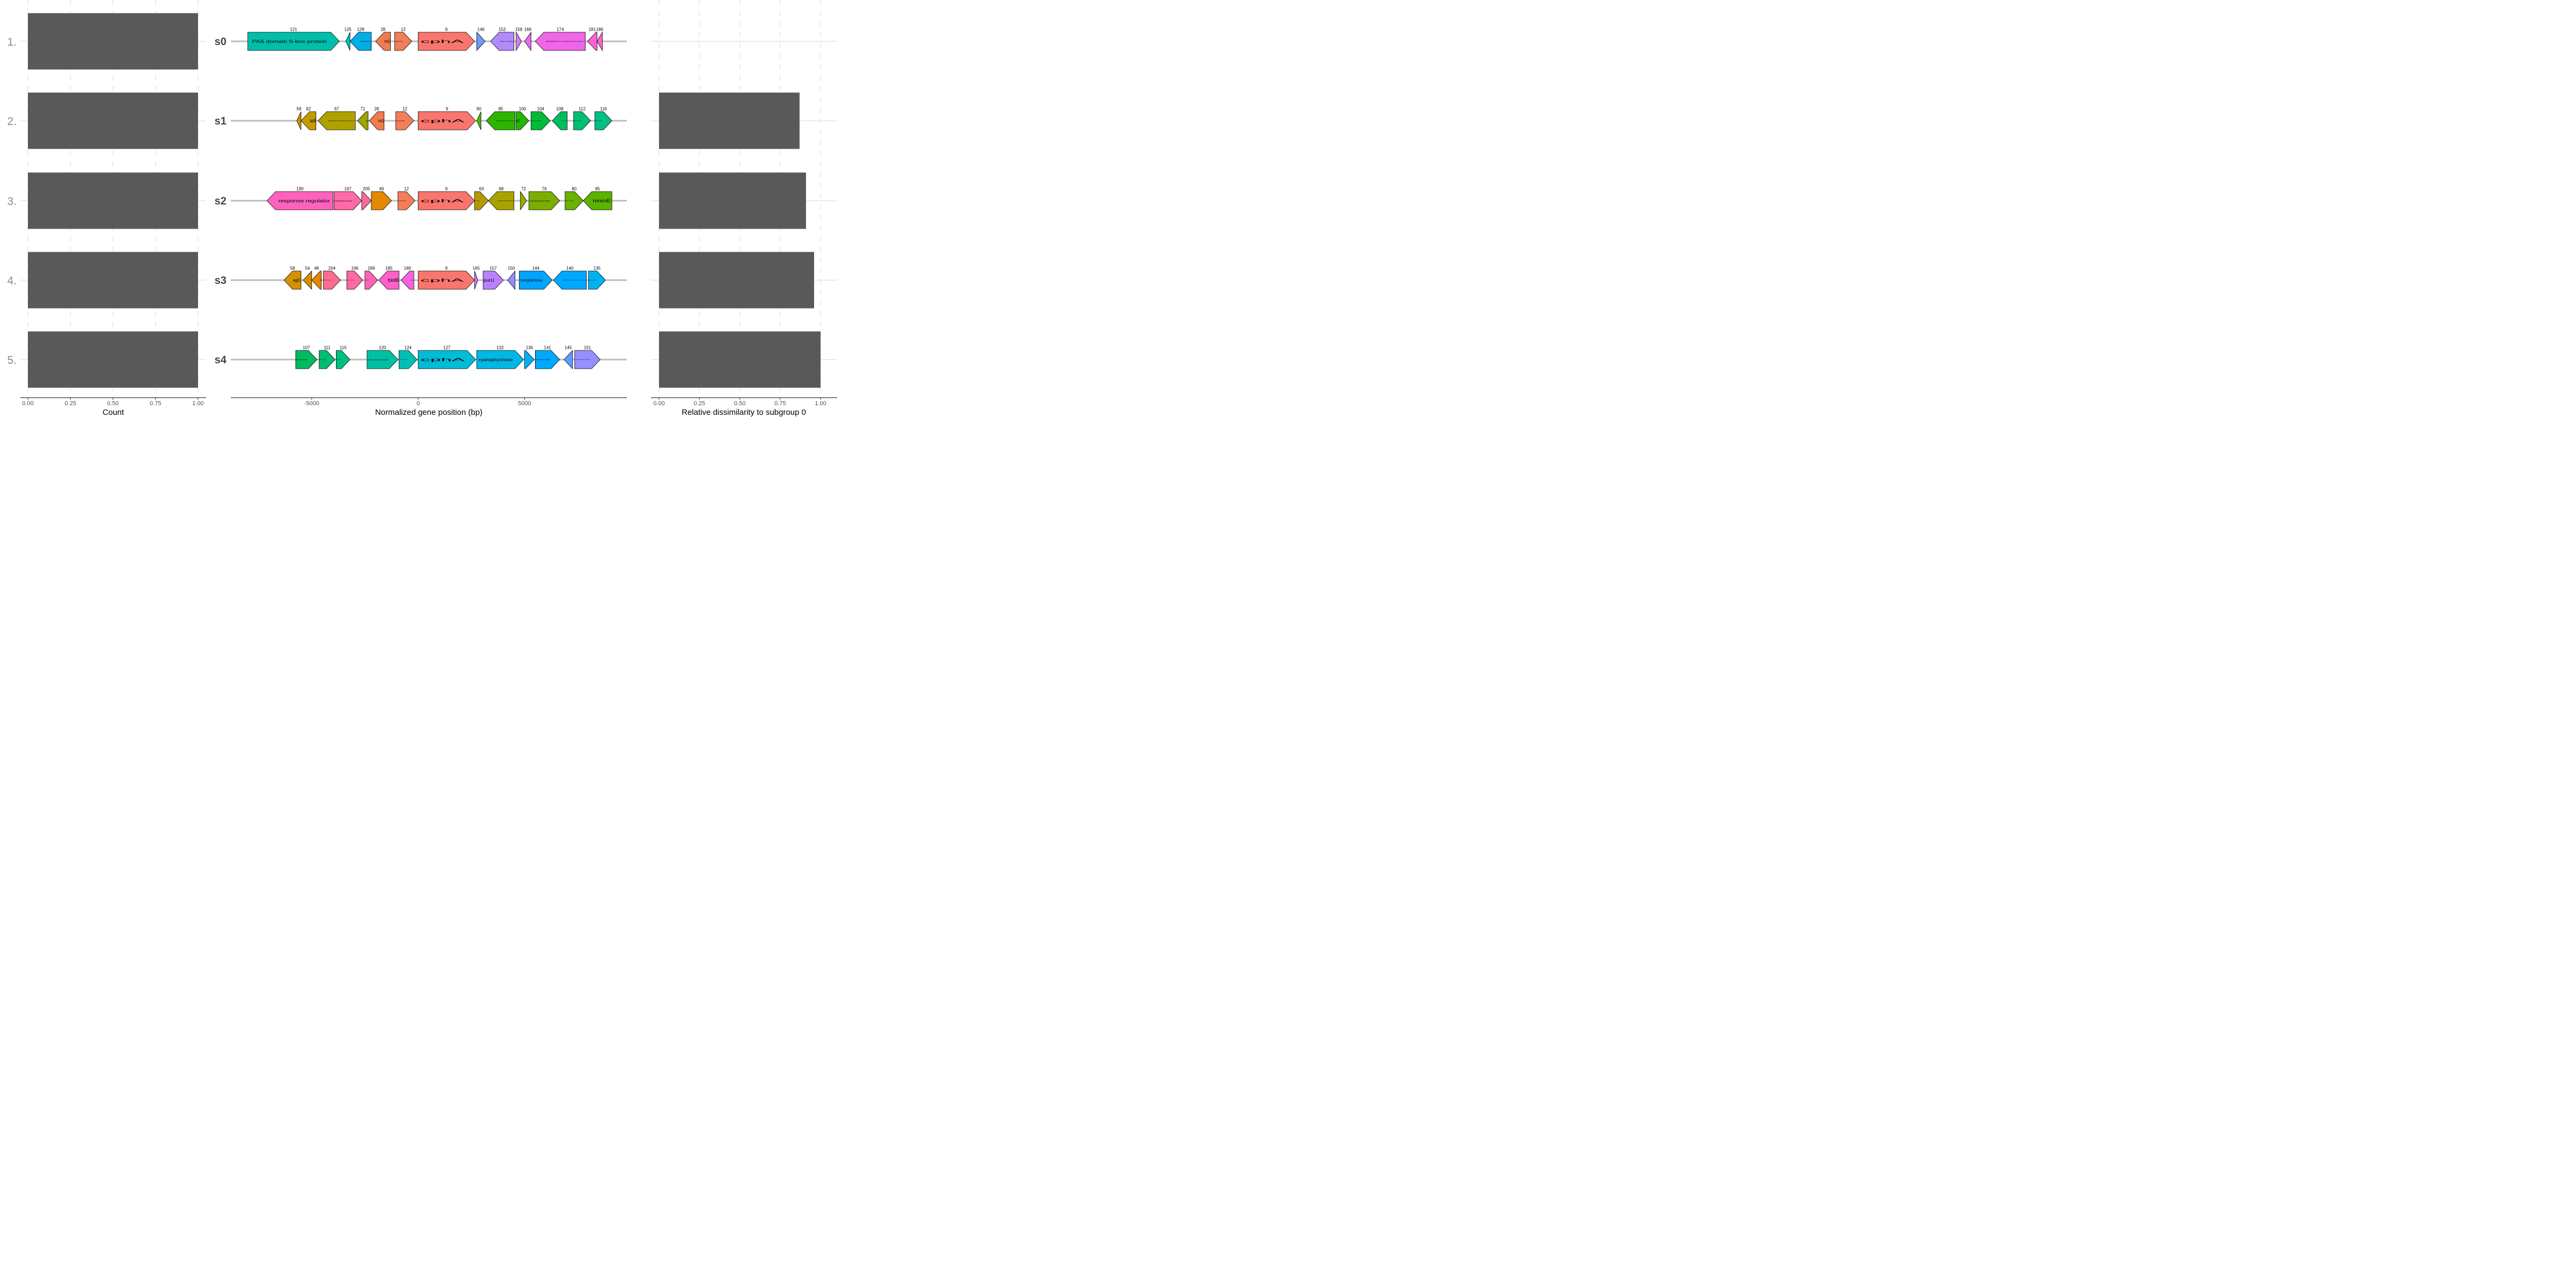  What do you see at coordinates (543, 359) in the screenshot?
I see `gene-label: M14 family metallopeptidase` at bounding box center [543, 359].